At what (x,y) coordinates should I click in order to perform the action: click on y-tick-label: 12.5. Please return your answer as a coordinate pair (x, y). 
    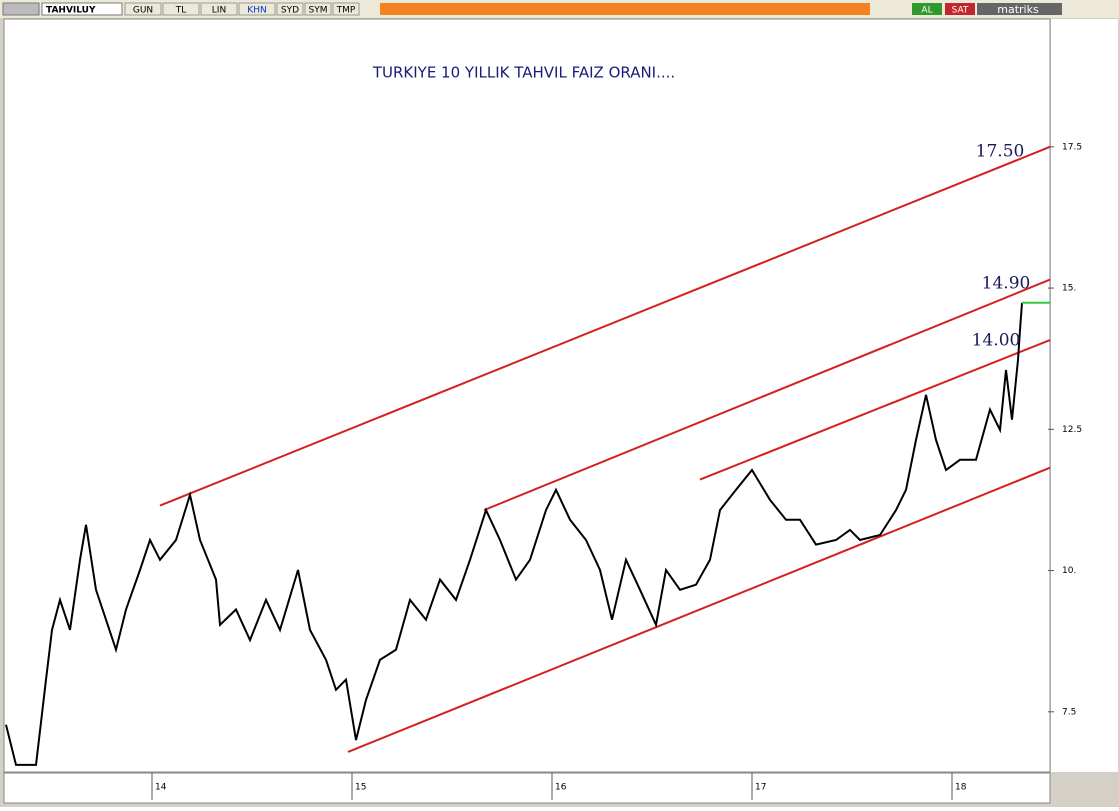
    Looking at the image, I should click on (1072, 430).